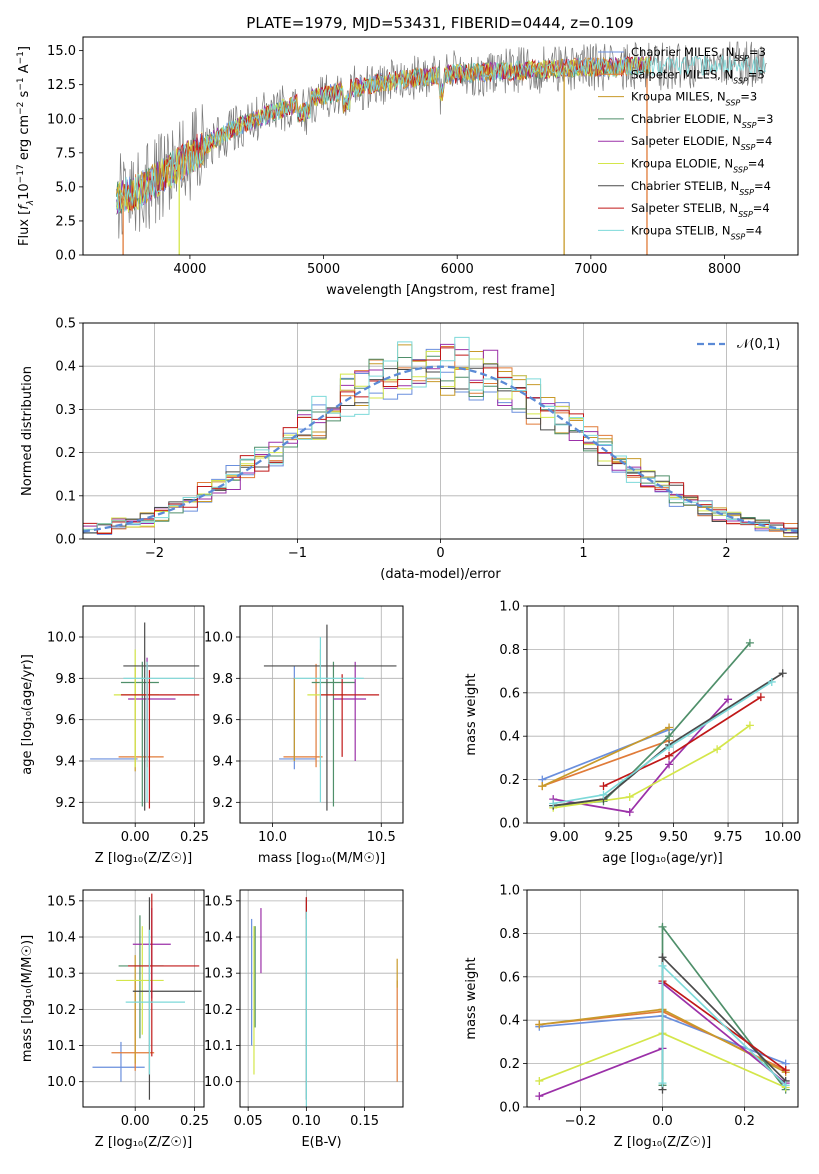 Image resolution: width=819 pixels, height=1174 pixels. I want to click on x-tick-label: 10.0, so click(272, 837).